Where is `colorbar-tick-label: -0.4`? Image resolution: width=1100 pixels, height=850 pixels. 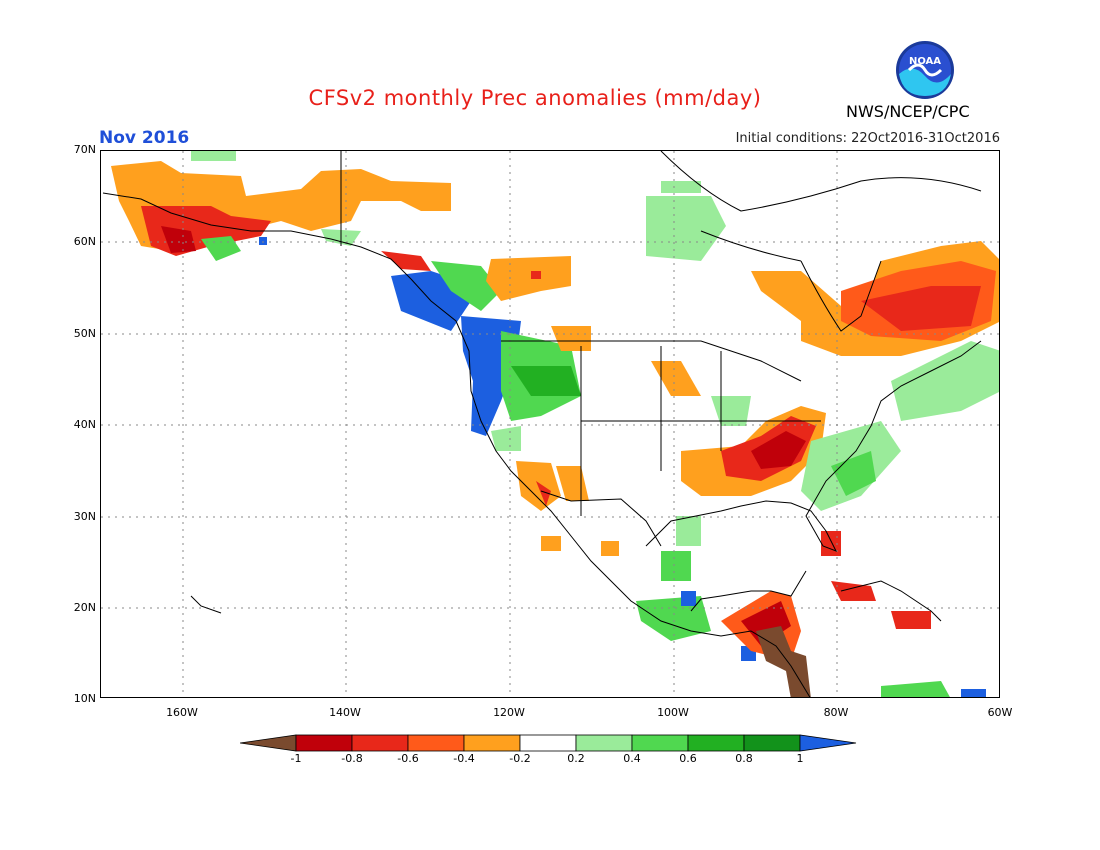
colorbar-tick-label: -0.4 is located at coordinates (464, 758).